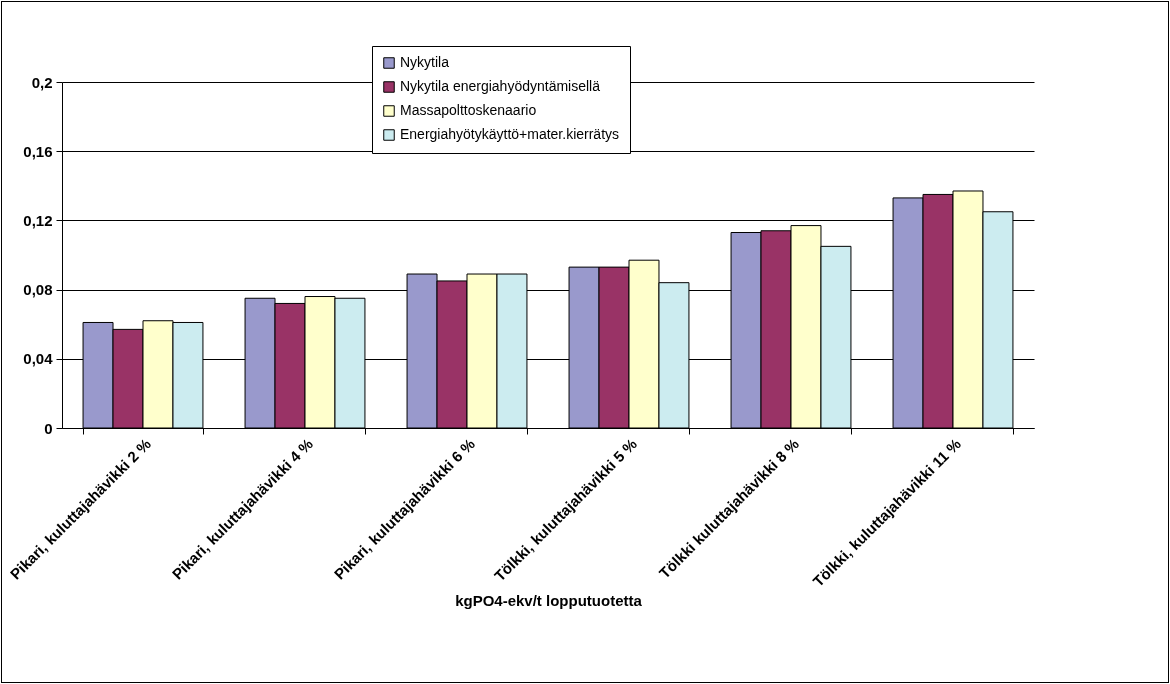  Describe the element at coordinates (425, 62) in the screenshot. I see `legend-label: Nykytila` at that location.